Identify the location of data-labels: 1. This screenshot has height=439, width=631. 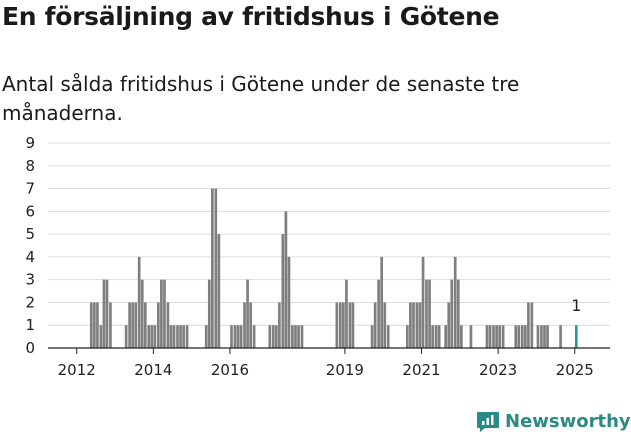
(576, 305).